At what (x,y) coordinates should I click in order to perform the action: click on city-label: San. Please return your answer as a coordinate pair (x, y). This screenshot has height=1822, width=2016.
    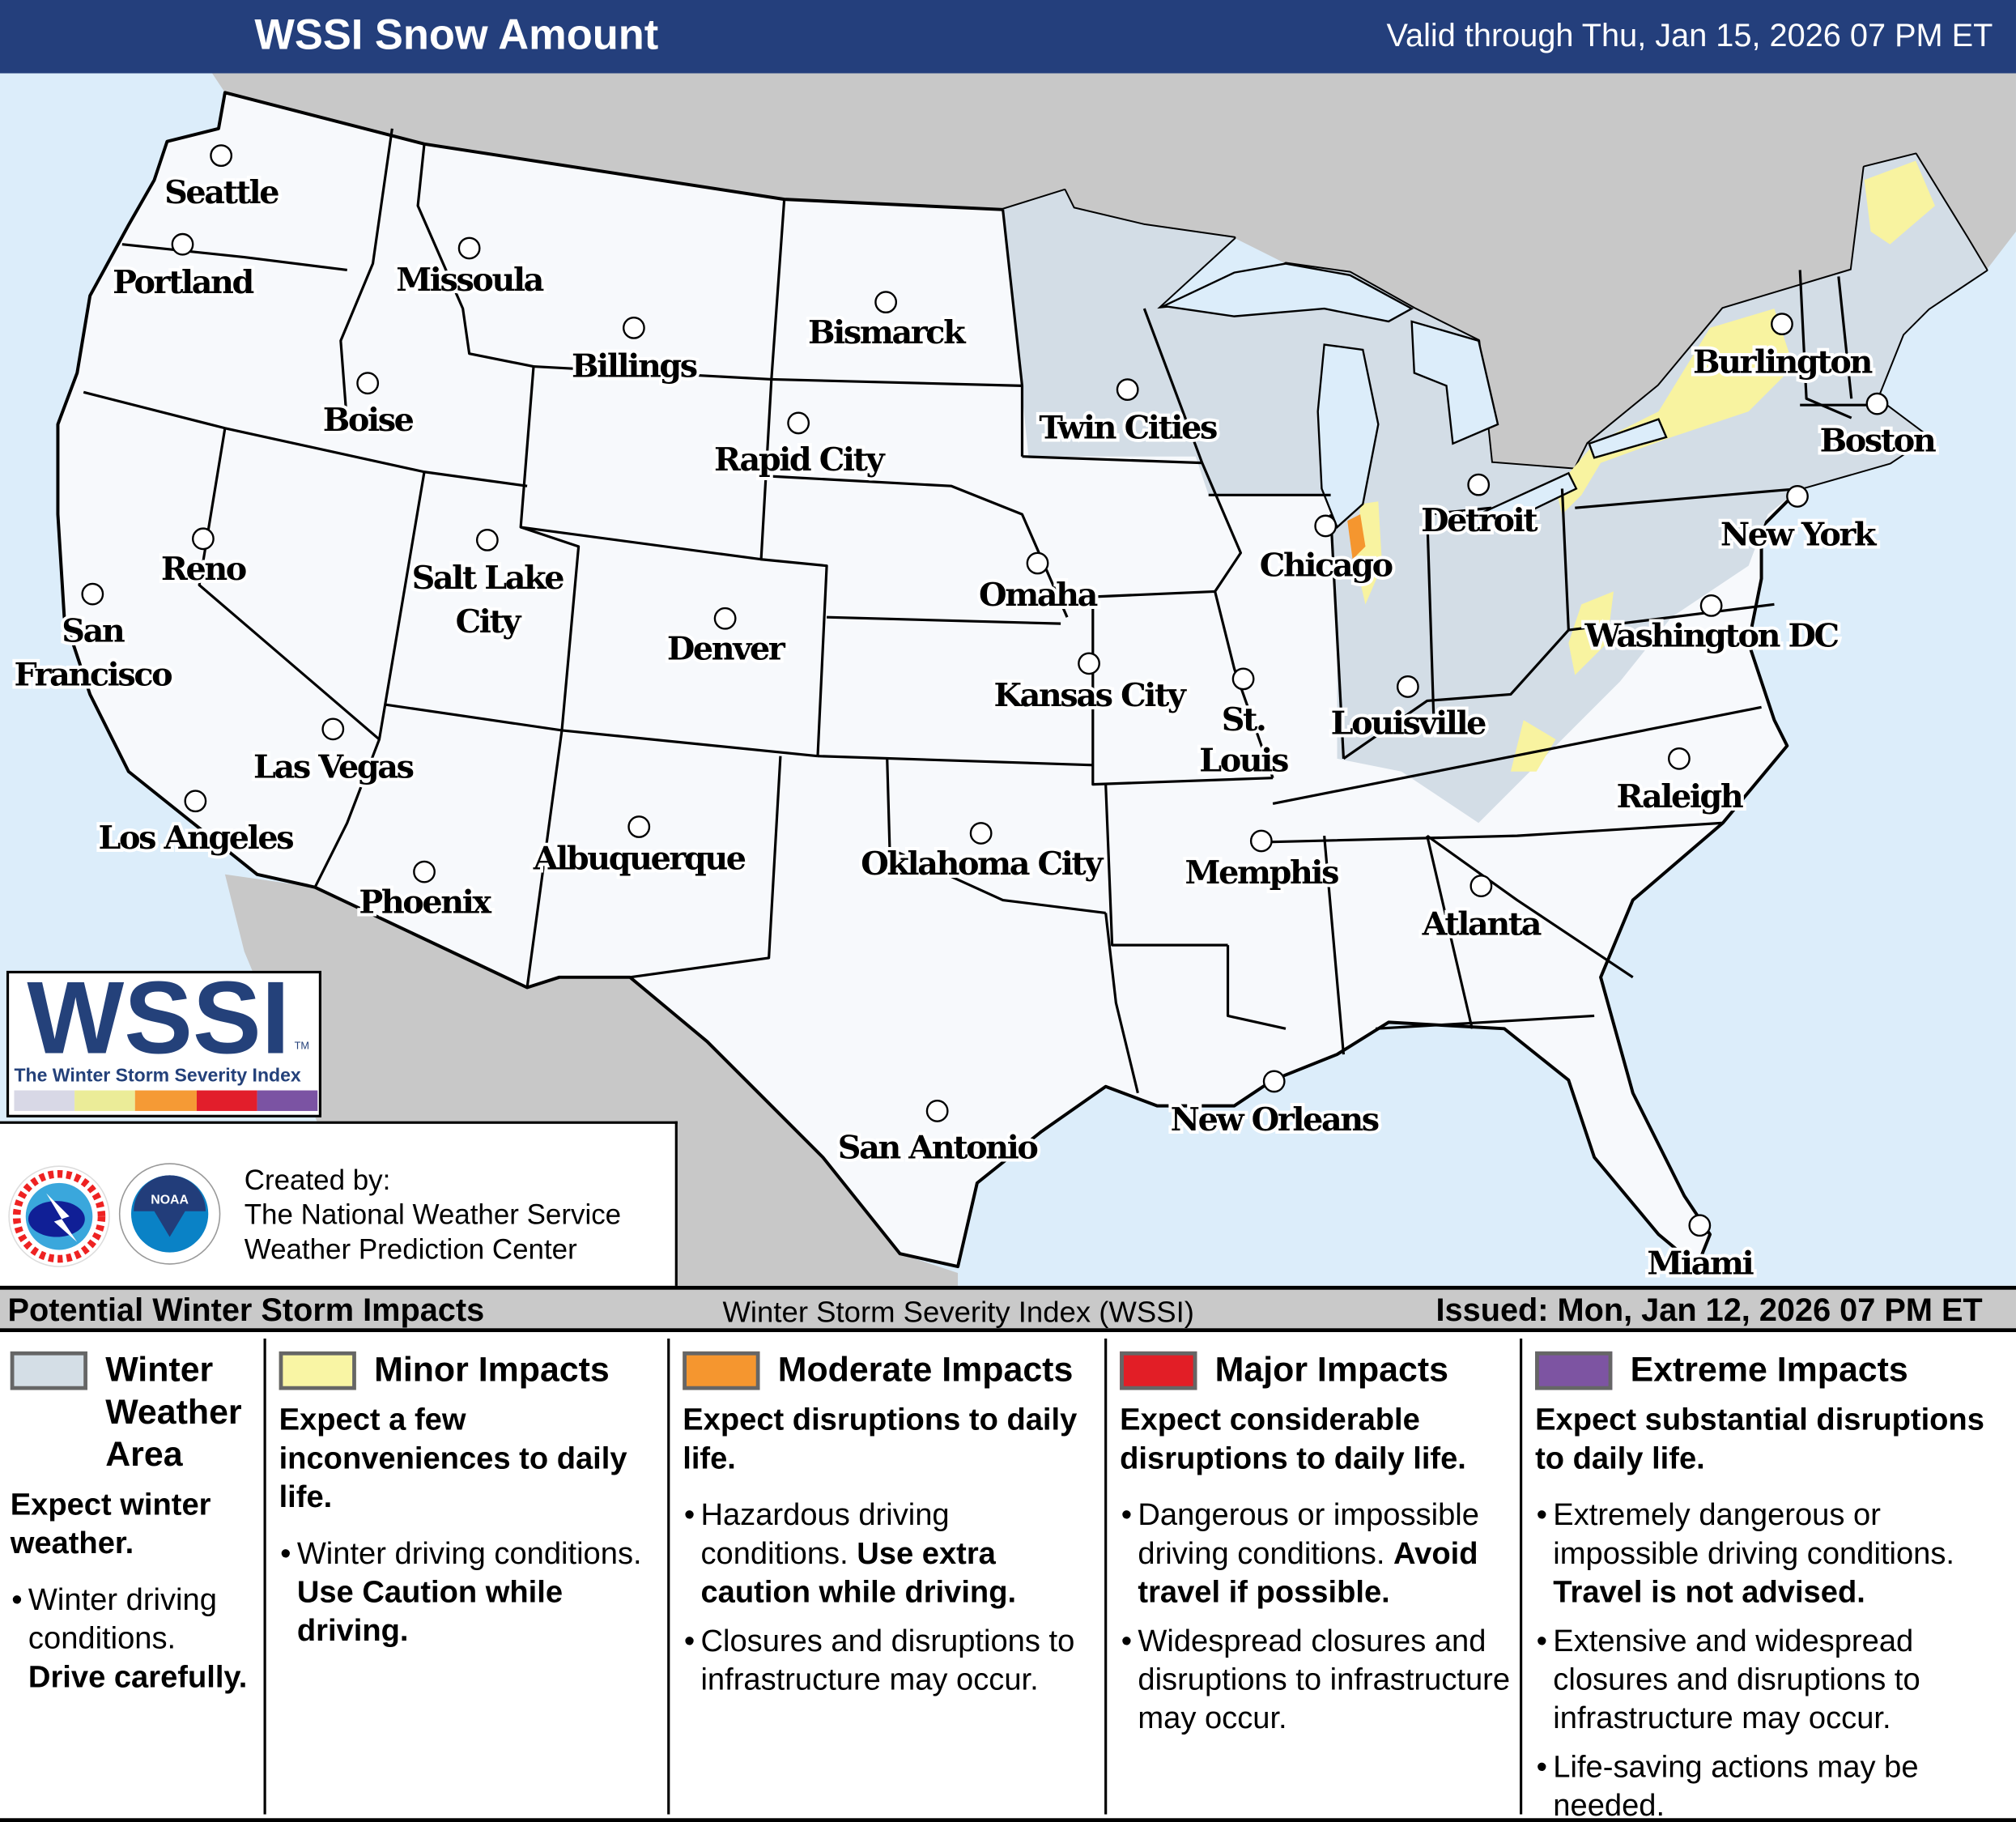
    Looking at the image, I should click on (94, 631).